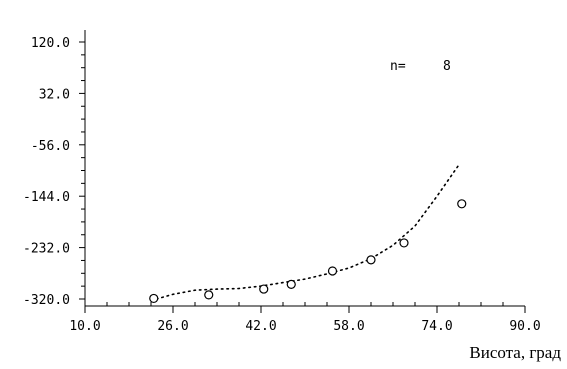 This screenshot has width=567, height=369. Describe the element at coordinates (348, 326) in the screenshot. I see `x-tick-label: 58.0` at that location.